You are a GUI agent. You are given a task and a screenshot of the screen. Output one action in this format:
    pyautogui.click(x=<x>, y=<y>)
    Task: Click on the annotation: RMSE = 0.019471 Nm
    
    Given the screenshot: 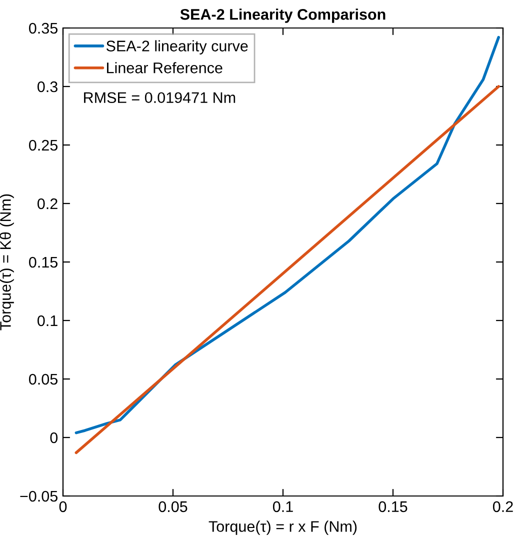 What is the action you would take?
    pyautogui.click(x=160, y=98)
    